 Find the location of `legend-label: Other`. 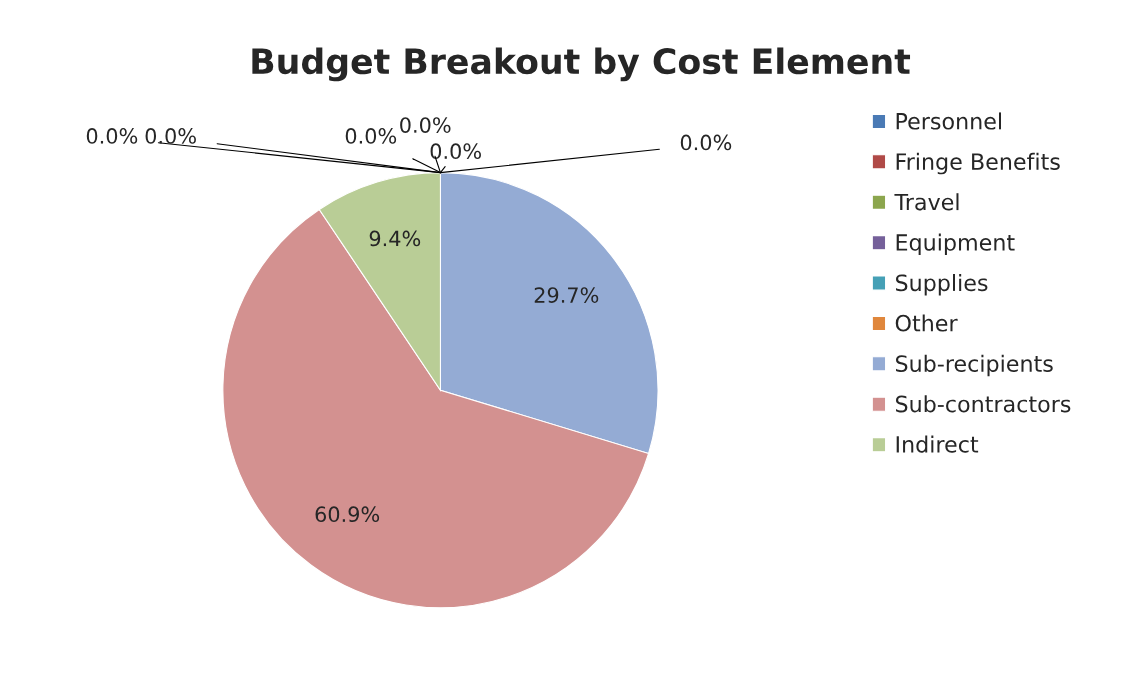

legend-label: Other is located at coordinates (926, 323).